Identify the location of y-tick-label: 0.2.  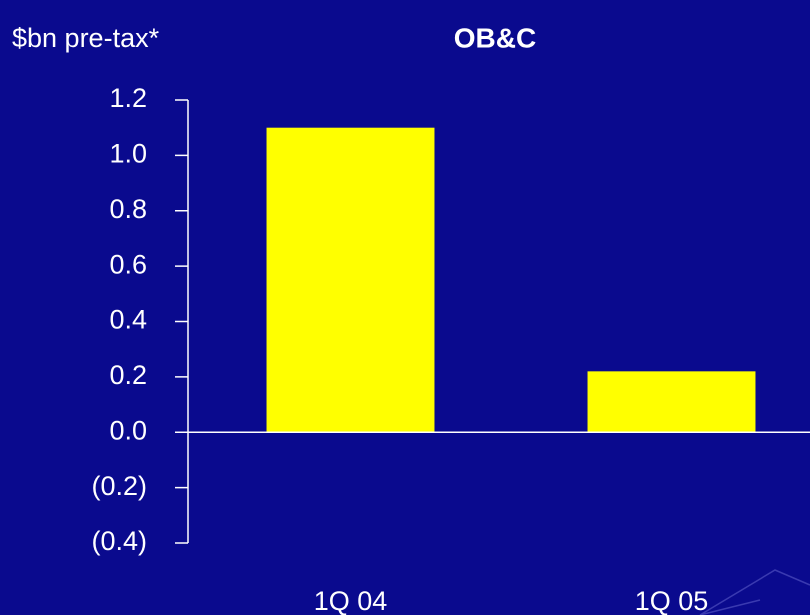
(128, 375).